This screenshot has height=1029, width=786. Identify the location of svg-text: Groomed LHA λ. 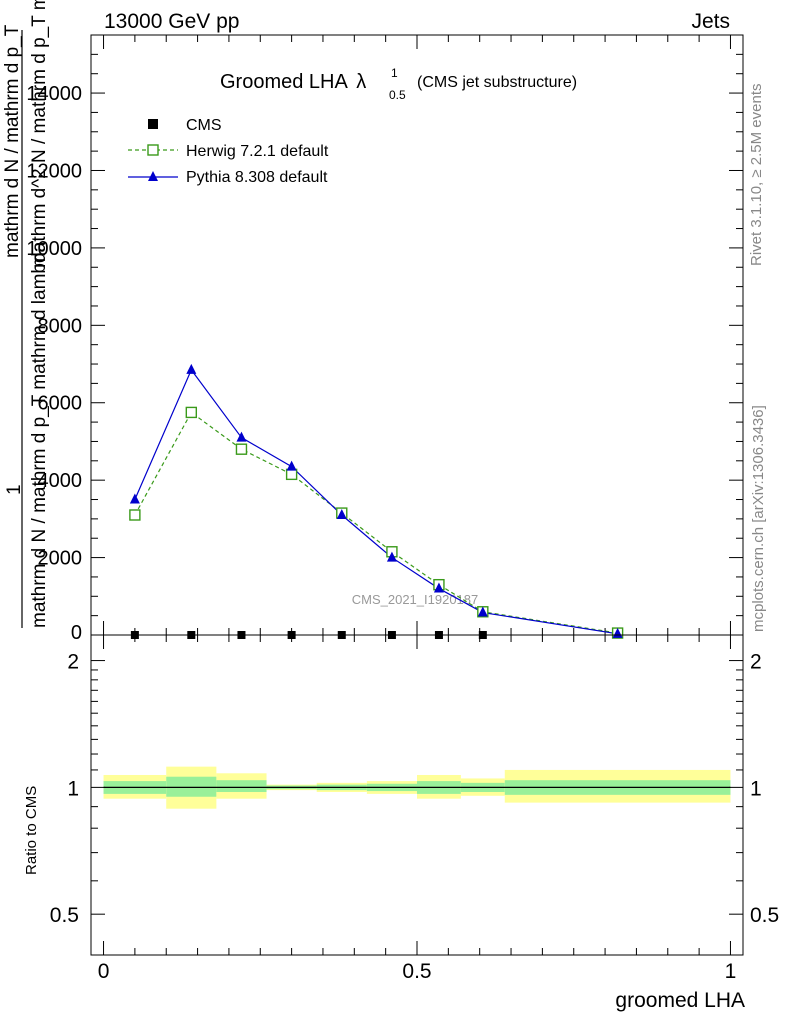
(293, 82).